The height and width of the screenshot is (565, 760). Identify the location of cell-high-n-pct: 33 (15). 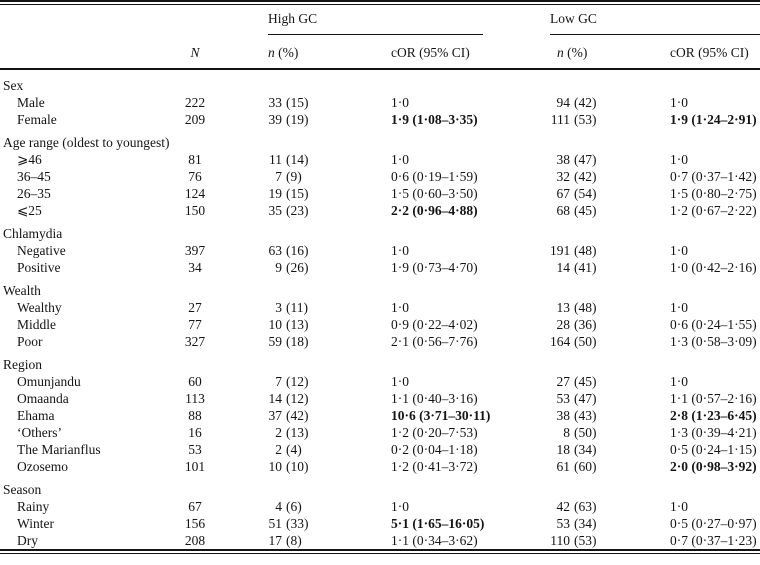
(309, 102).